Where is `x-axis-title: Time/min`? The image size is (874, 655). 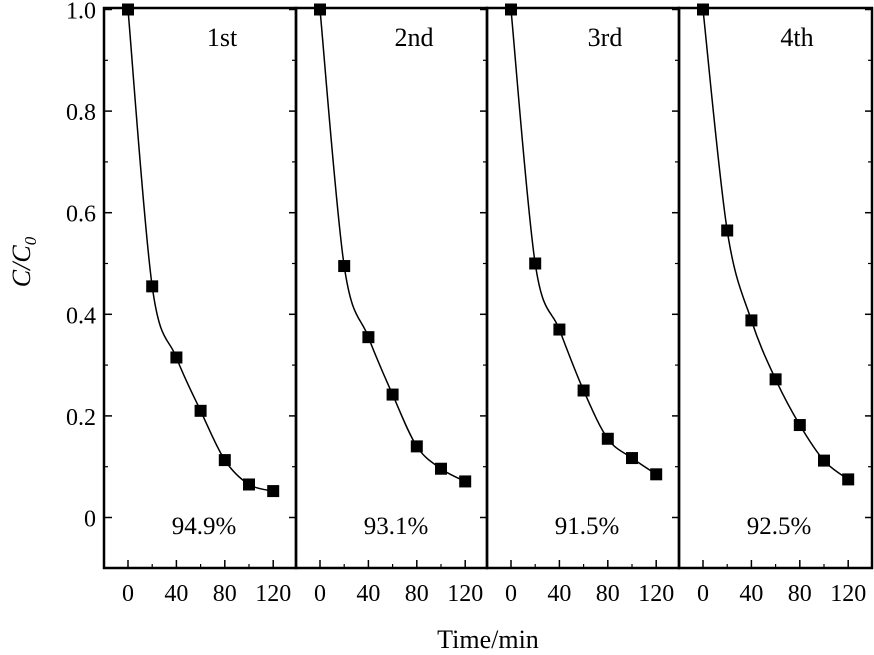 x-axis-title: Time/min is located at coordinates (488, 639).